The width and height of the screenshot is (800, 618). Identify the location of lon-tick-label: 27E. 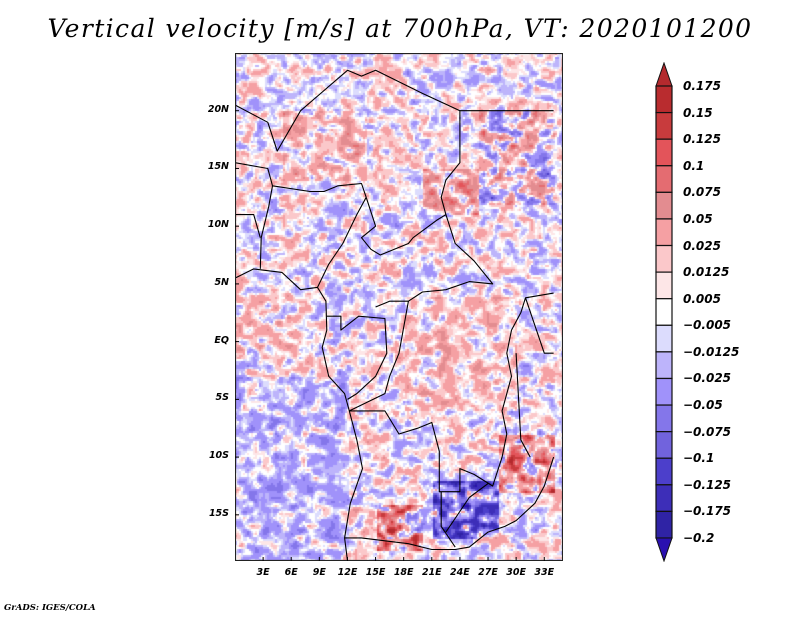
(488, 572).